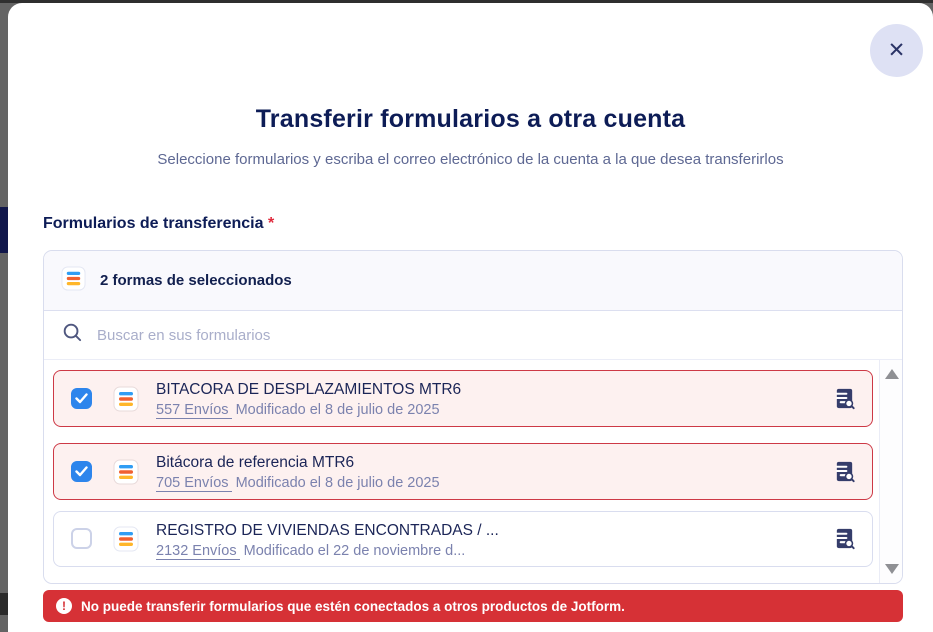 This screenshot has width=933, height=632. Describe the element at coordinates (72, 335) in the screenshot. I see `search-icon` at that location.